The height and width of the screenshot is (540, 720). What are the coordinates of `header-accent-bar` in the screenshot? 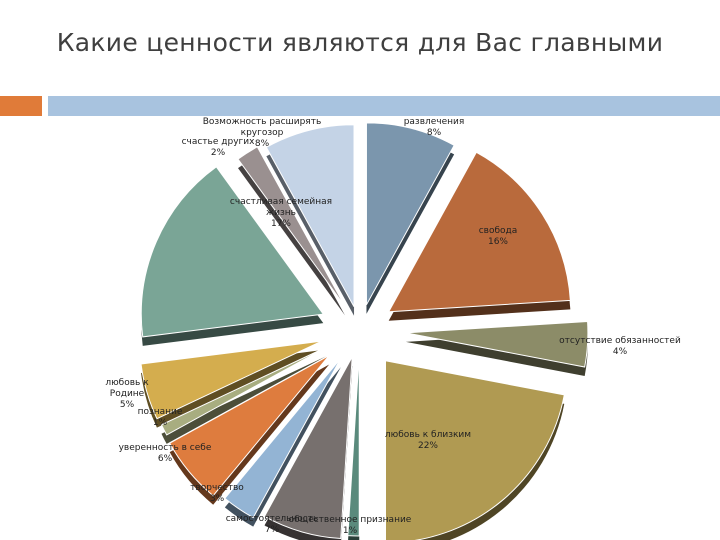 It's located at (21, 106).